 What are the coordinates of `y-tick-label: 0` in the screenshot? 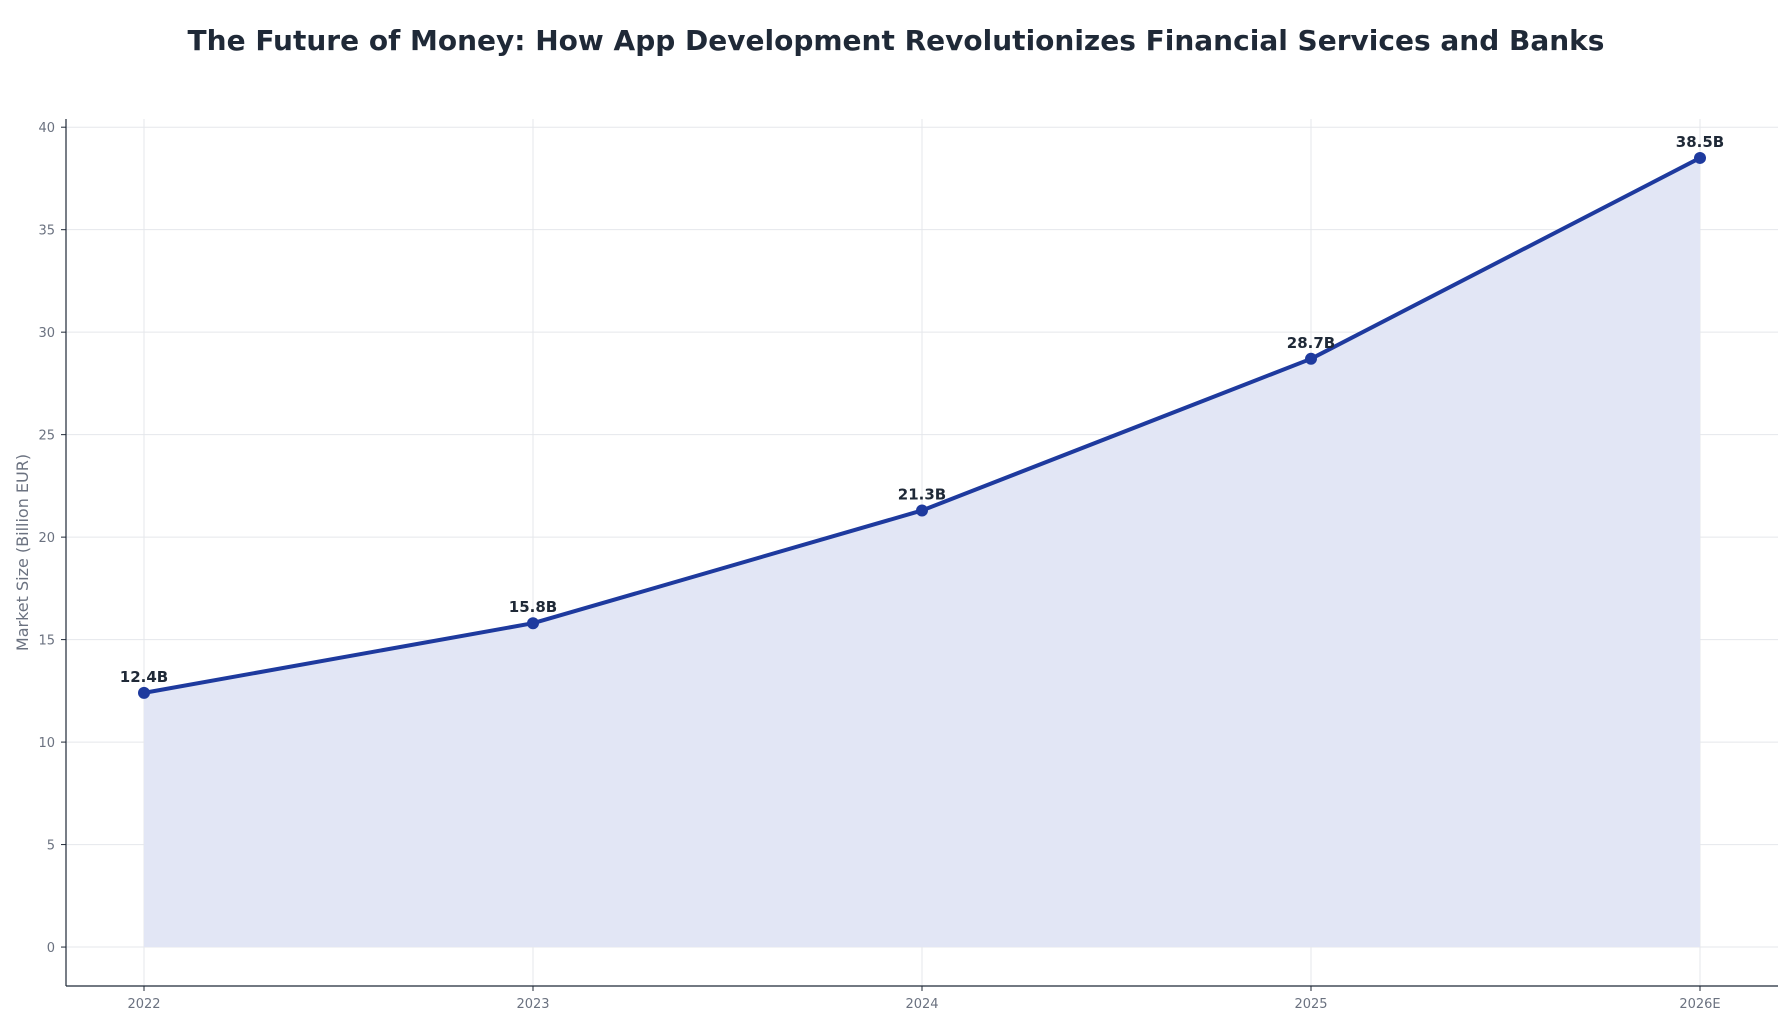 It's located at (51, 948).